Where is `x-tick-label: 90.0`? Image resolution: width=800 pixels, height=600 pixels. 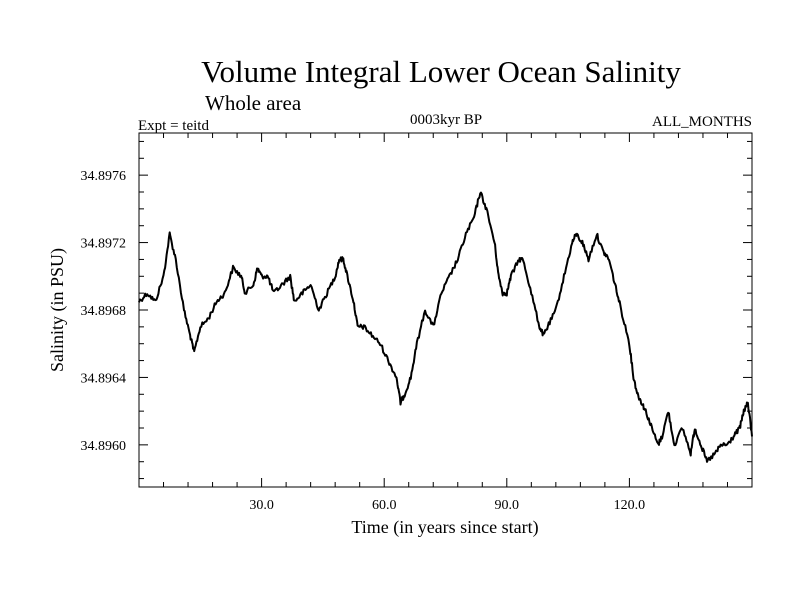
x-tick-label: 90.0 is located at coordinates (507, 505).